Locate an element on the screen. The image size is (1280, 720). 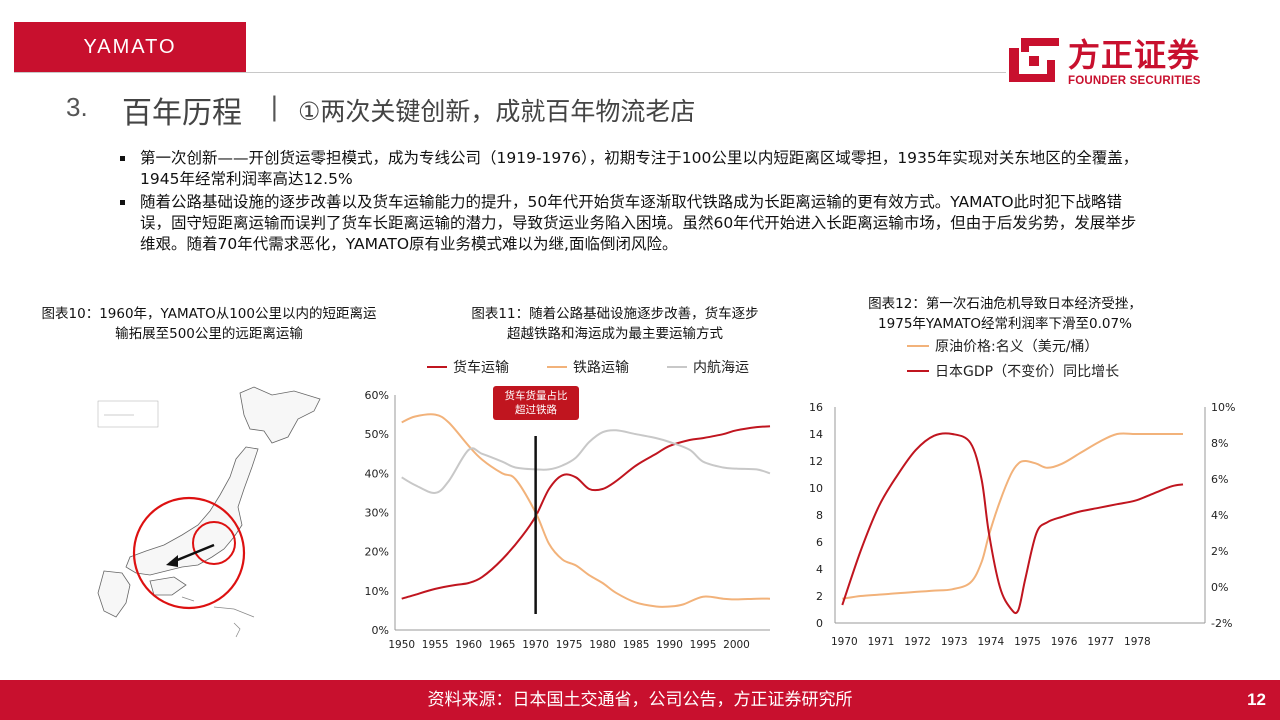
right-y-tick-label: -2% is located at coordinates (1221, 623).